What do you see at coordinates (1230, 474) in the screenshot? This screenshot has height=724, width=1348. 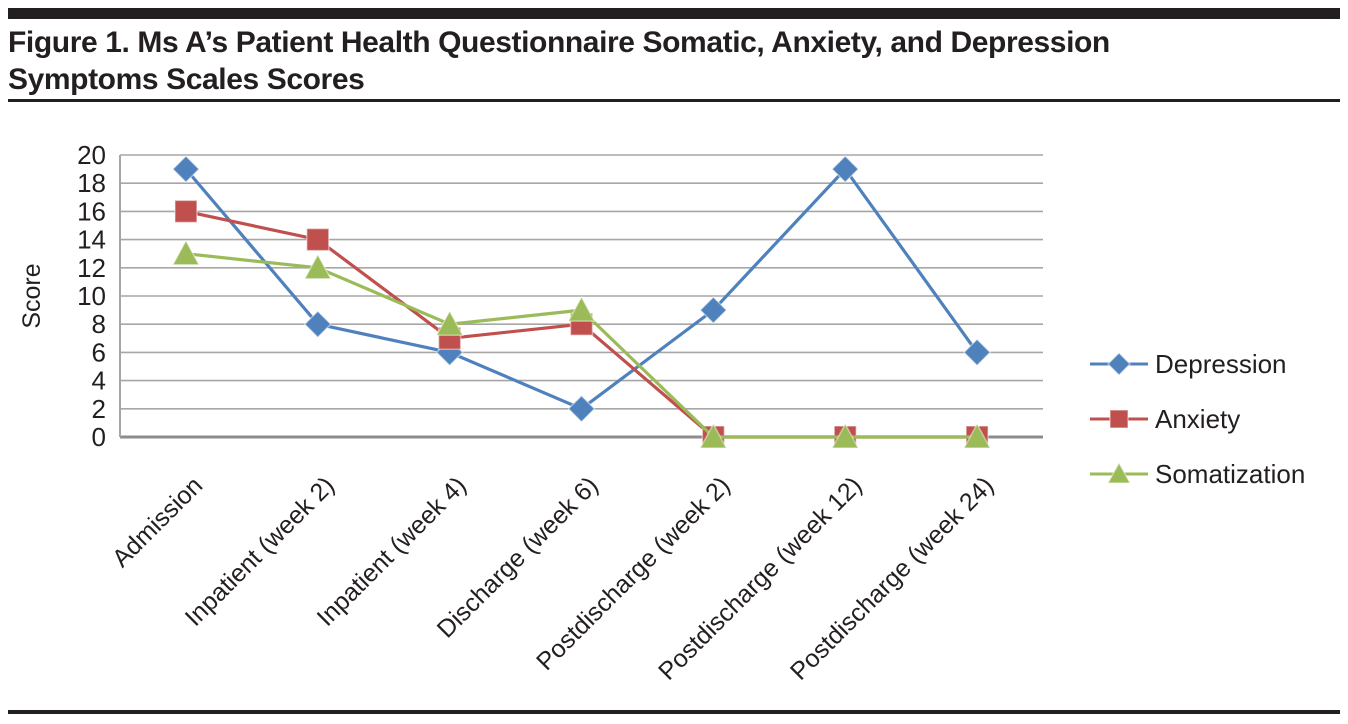 I see `legend-label-somatization: Somatization` at bounding box center [1230, 474].